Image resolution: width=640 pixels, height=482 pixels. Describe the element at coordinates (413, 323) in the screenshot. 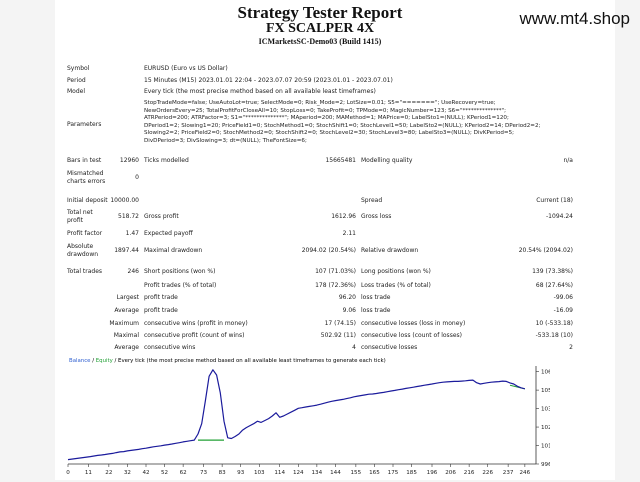

I see `max-cons-losses-label: consecutive losses (loss in money)` at that location.